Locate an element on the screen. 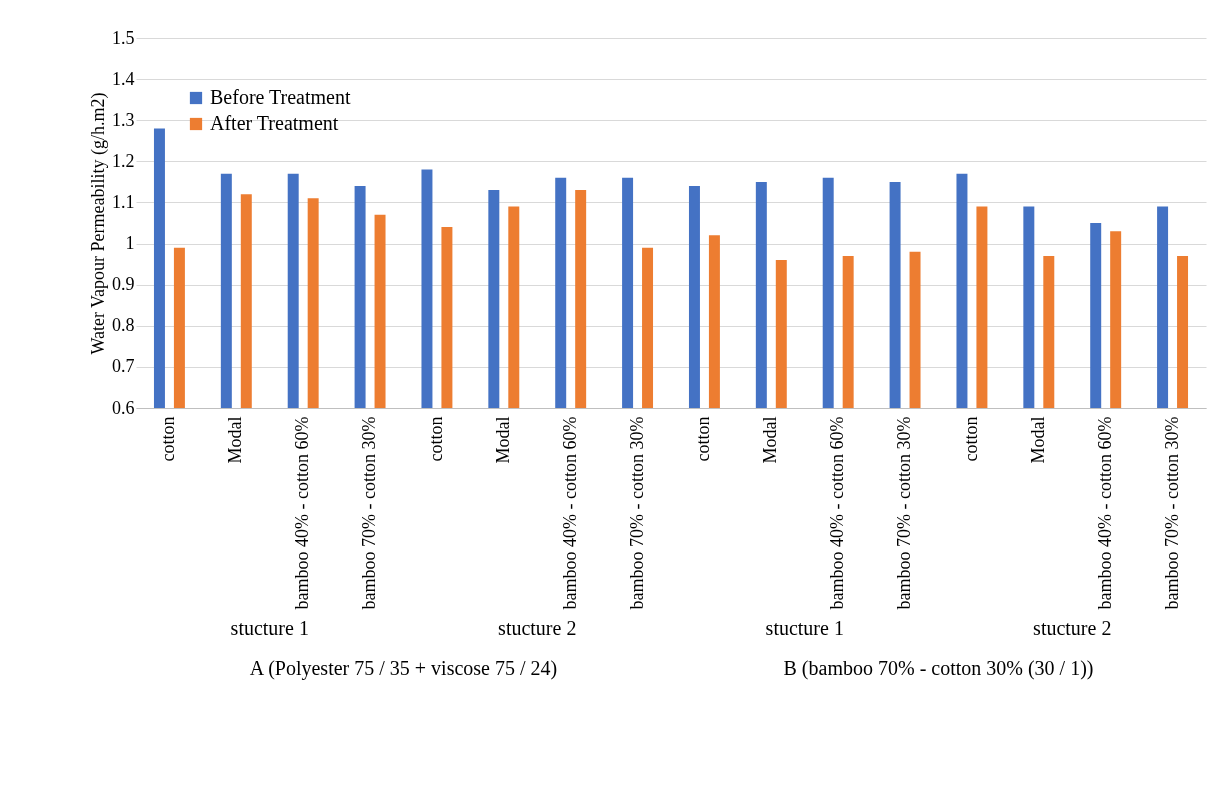 The image size is (1213, 804). legend-label: Before Treatment is located at coordinates (280, 97).